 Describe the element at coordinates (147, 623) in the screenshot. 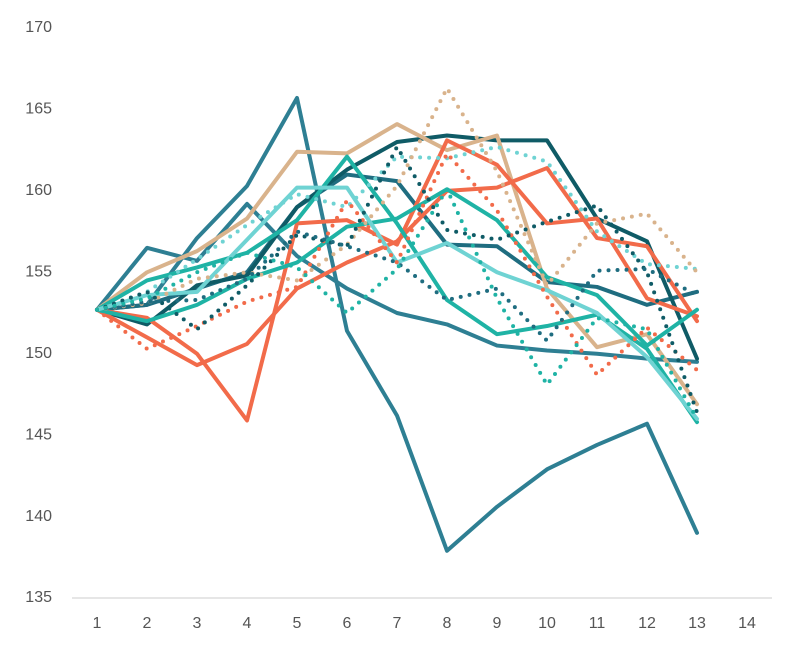

I see `x-tick-label: 2` at that location.